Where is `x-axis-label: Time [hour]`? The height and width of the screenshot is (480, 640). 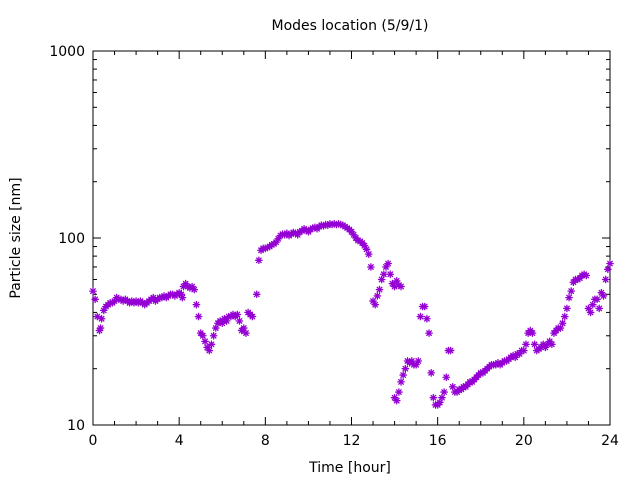
x-axis-label: Time [hour] is located at coordinates (349, 468).